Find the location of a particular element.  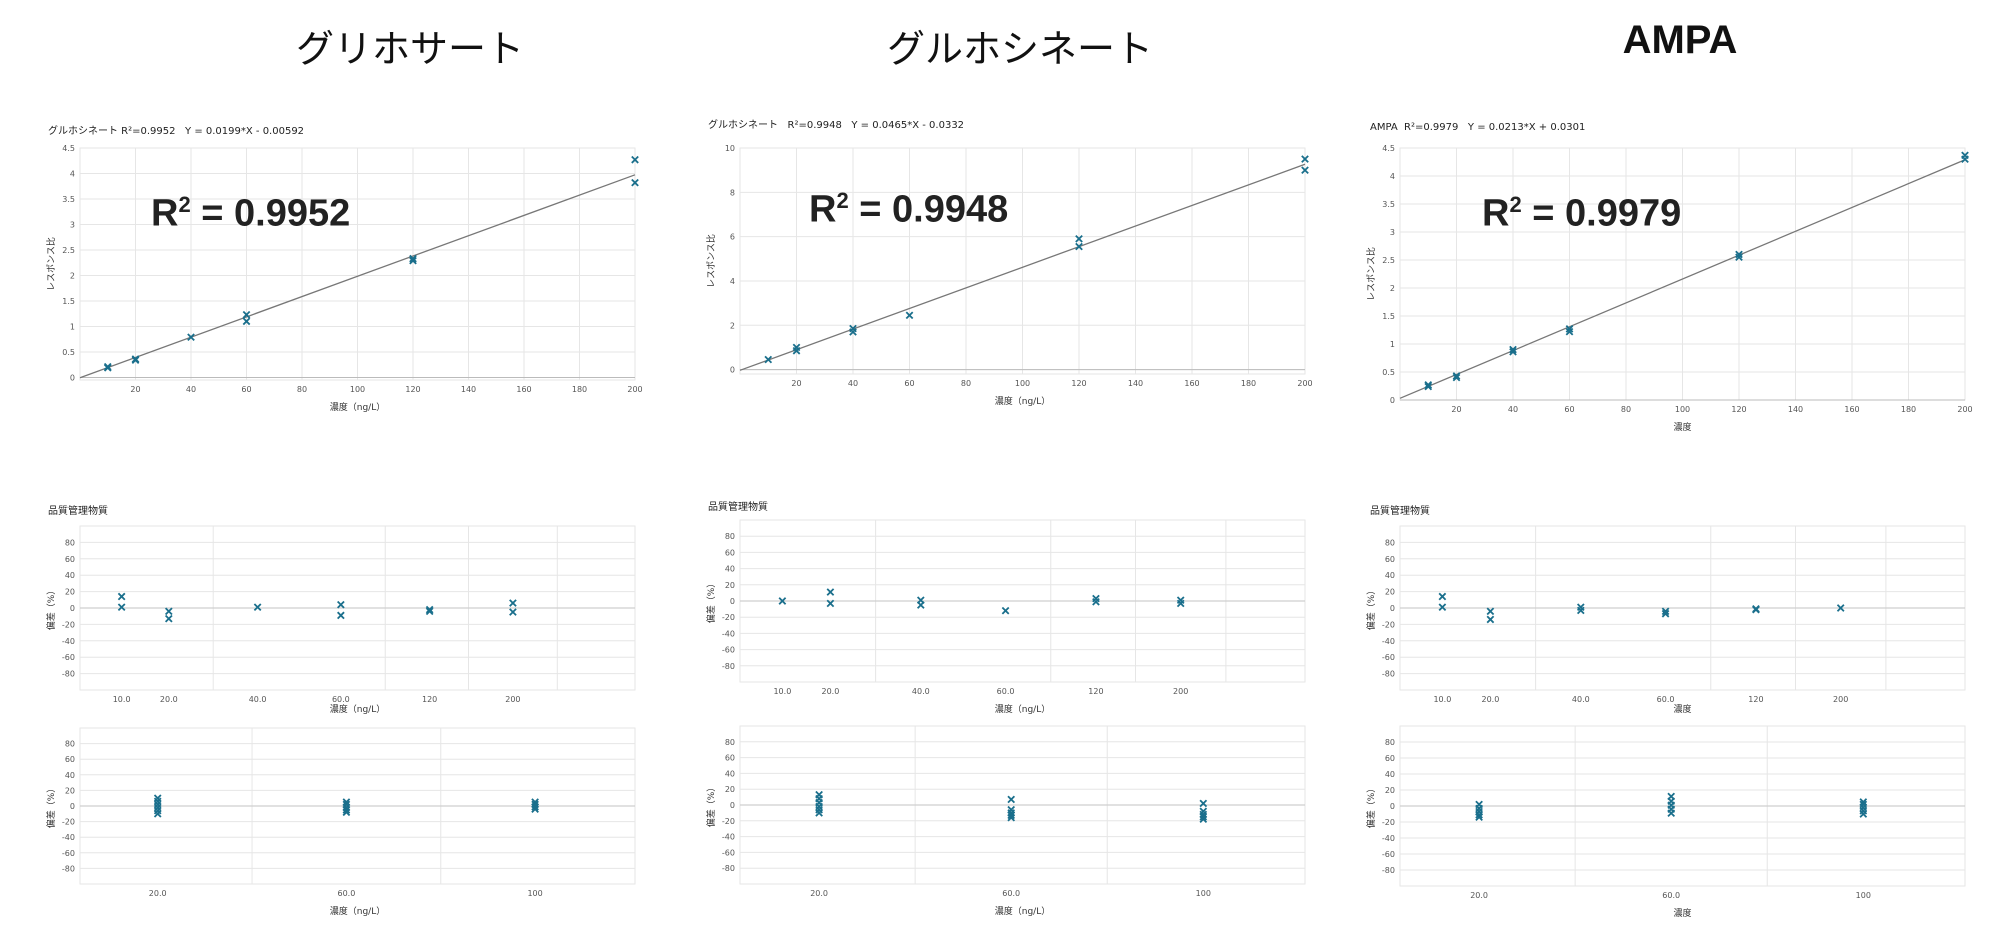

x-tick-label: 100 is located at coordinates (1022, 383).